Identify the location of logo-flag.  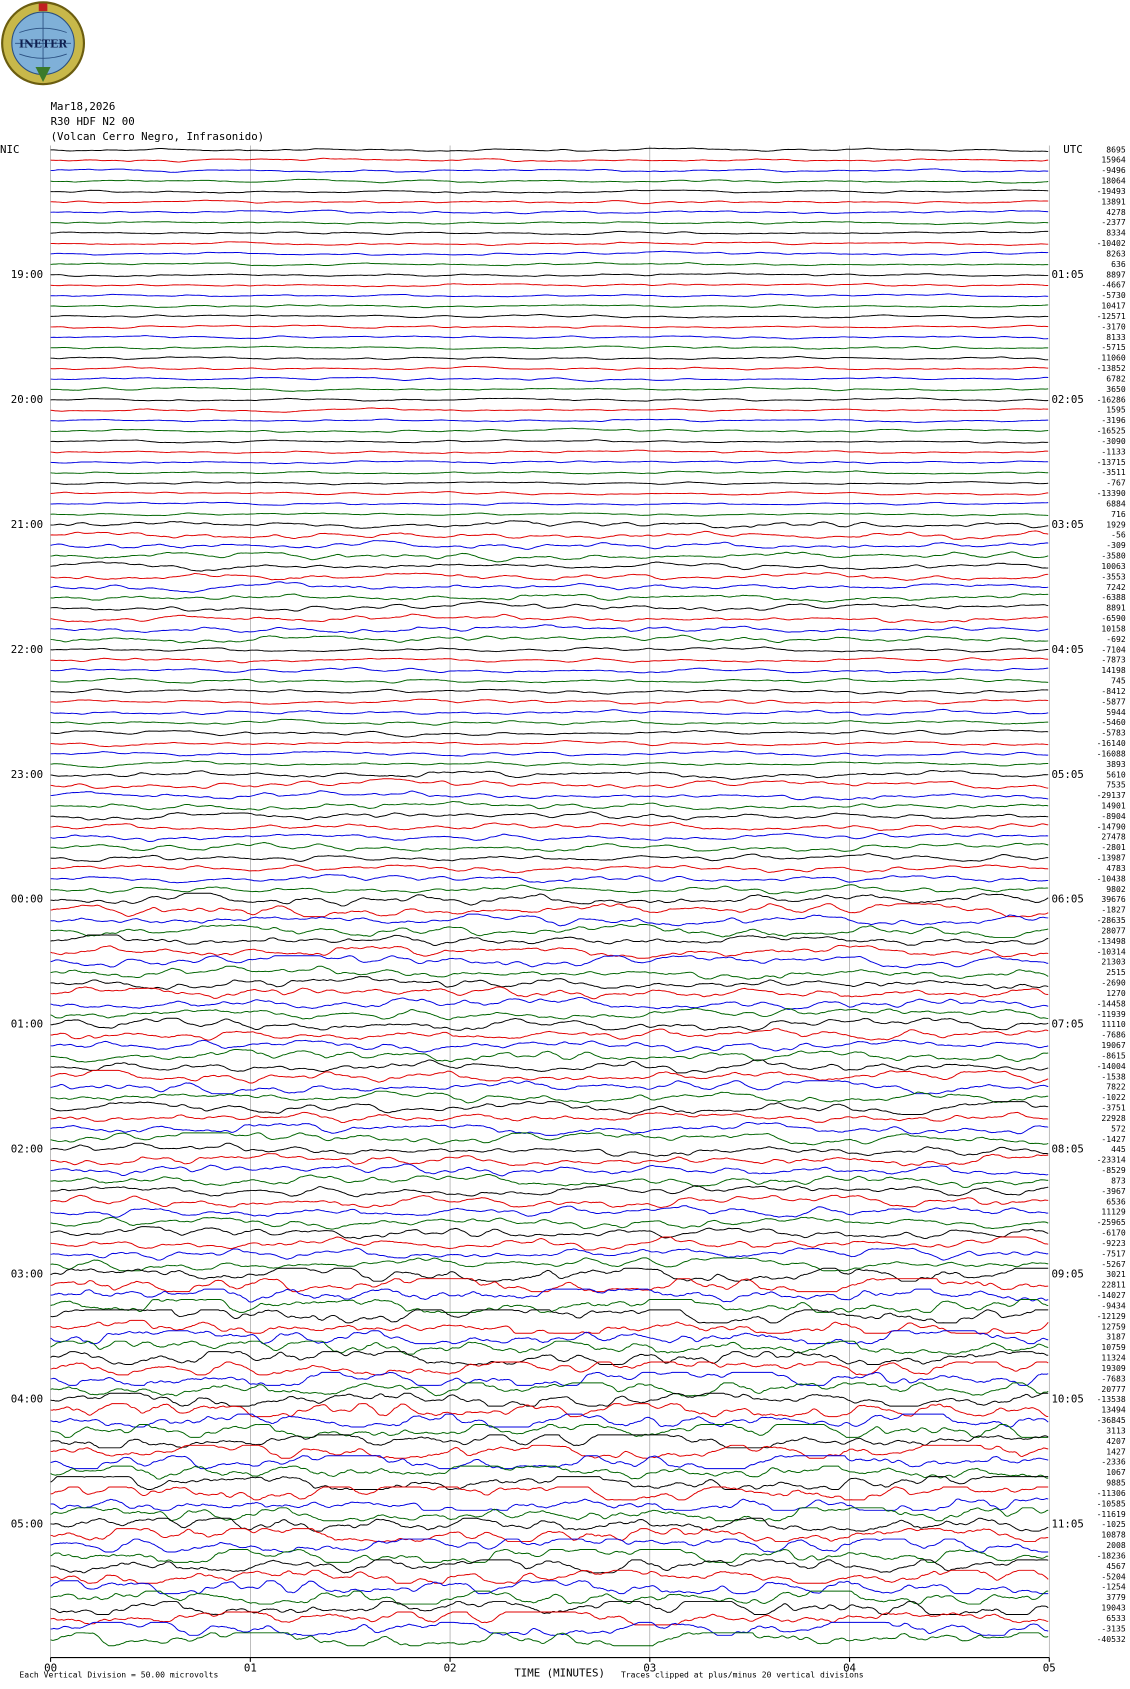
(43, 7).